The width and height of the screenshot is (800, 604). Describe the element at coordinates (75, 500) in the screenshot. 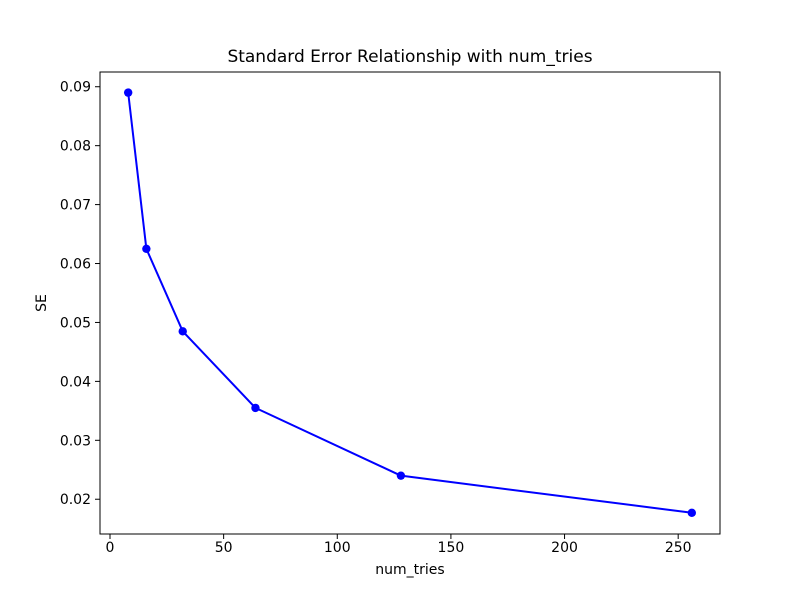

I see `y-tick-label: 0.02` at that location.